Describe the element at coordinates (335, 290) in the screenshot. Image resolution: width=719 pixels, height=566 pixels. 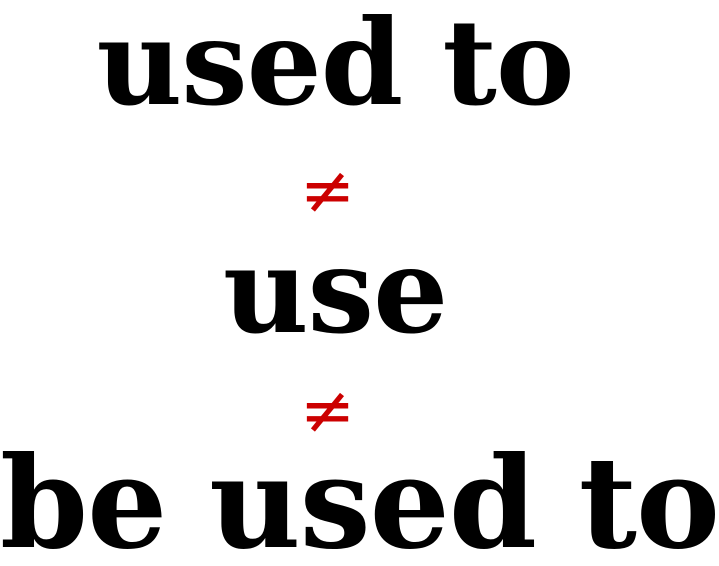
I see `phrase-use: use` at that location.